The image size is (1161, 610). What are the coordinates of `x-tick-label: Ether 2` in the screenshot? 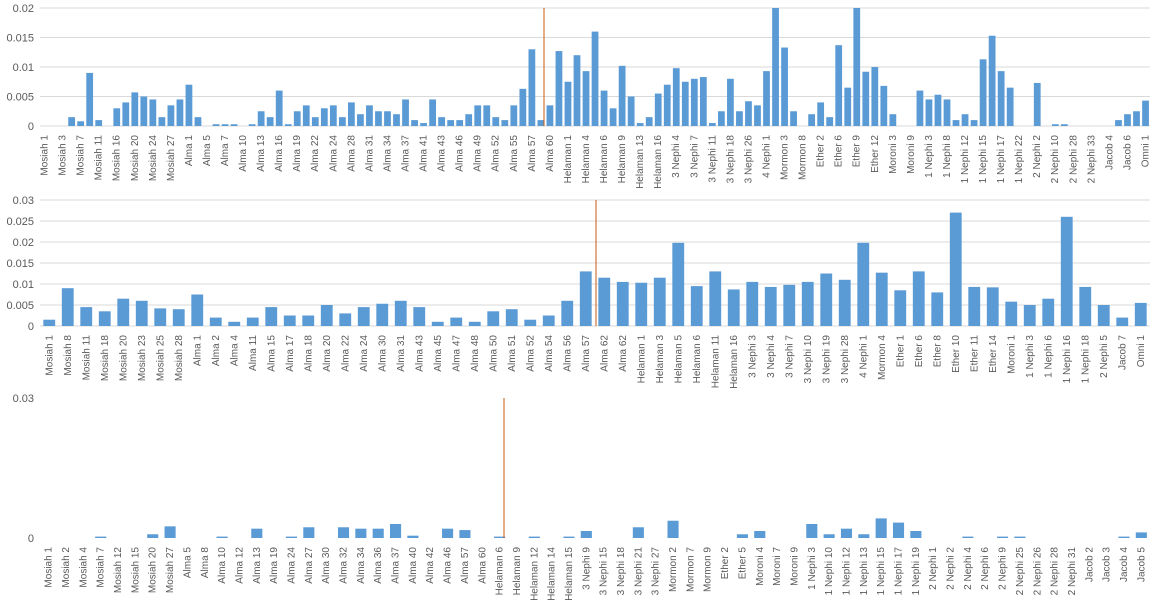 It's located at (821, 151).